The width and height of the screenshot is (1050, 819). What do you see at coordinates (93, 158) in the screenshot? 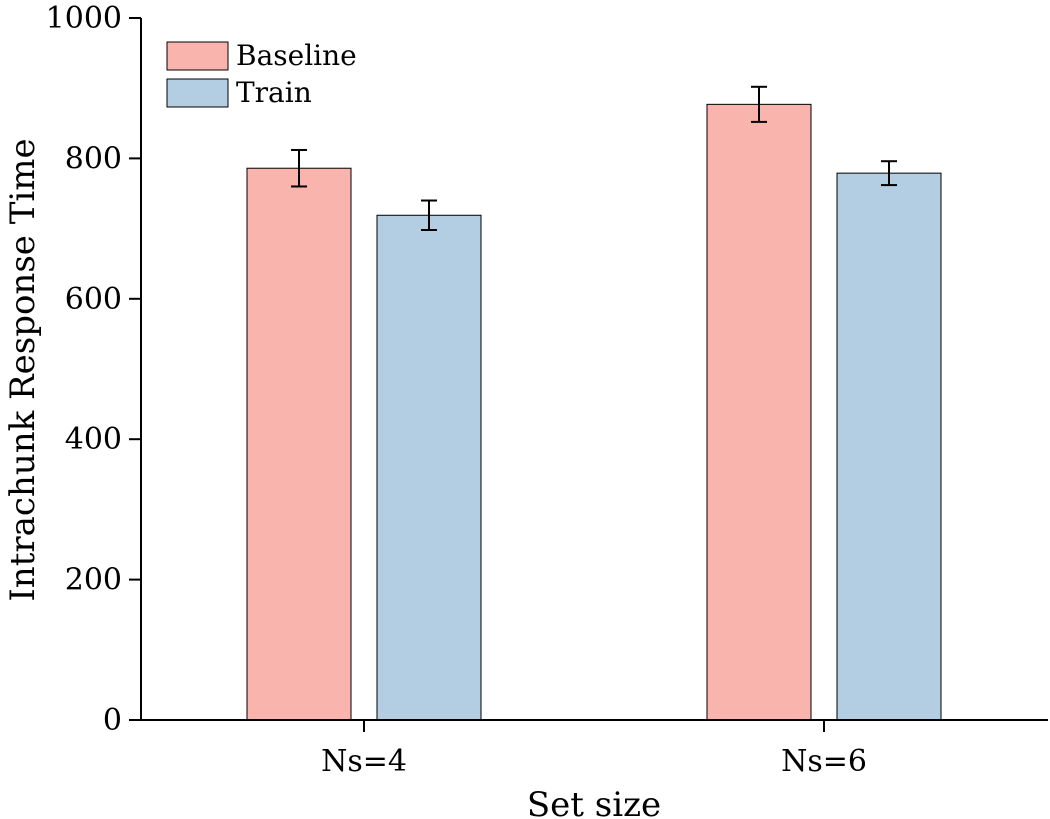
I see `y-tick-label: 800` at bounding box center [93, 158].